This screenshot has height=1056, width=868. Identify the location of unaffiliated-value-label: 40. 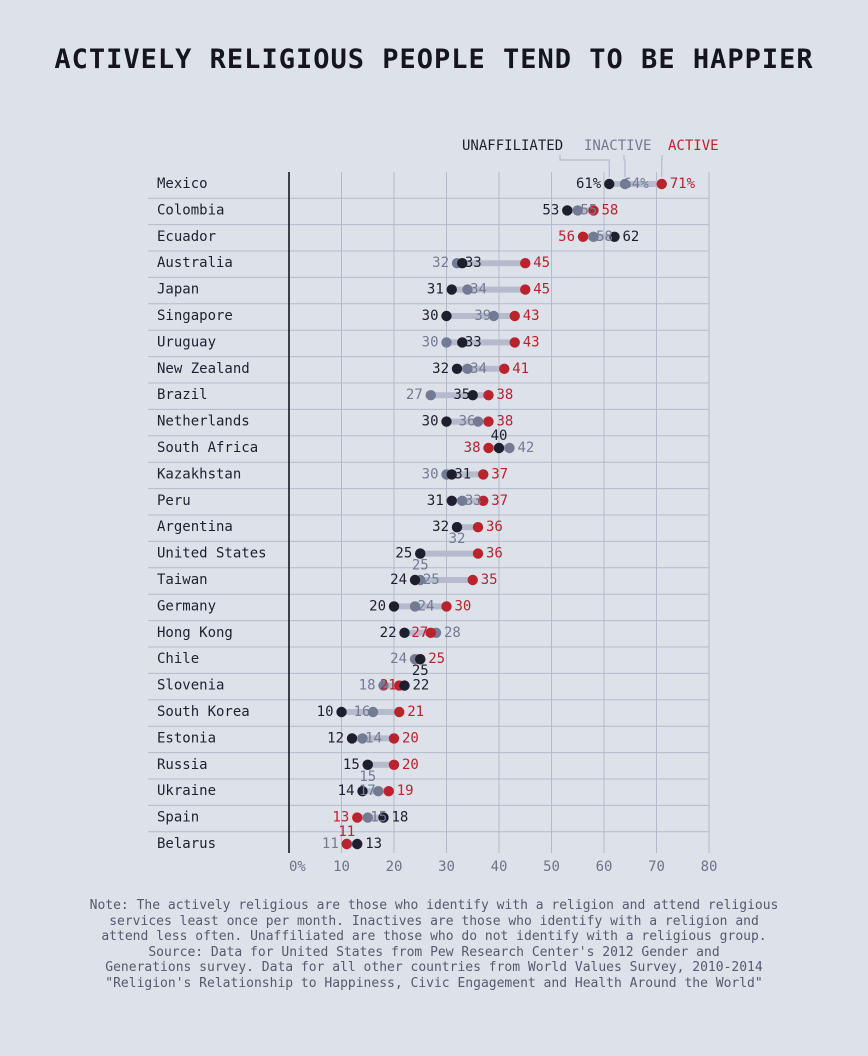
(499, 436).